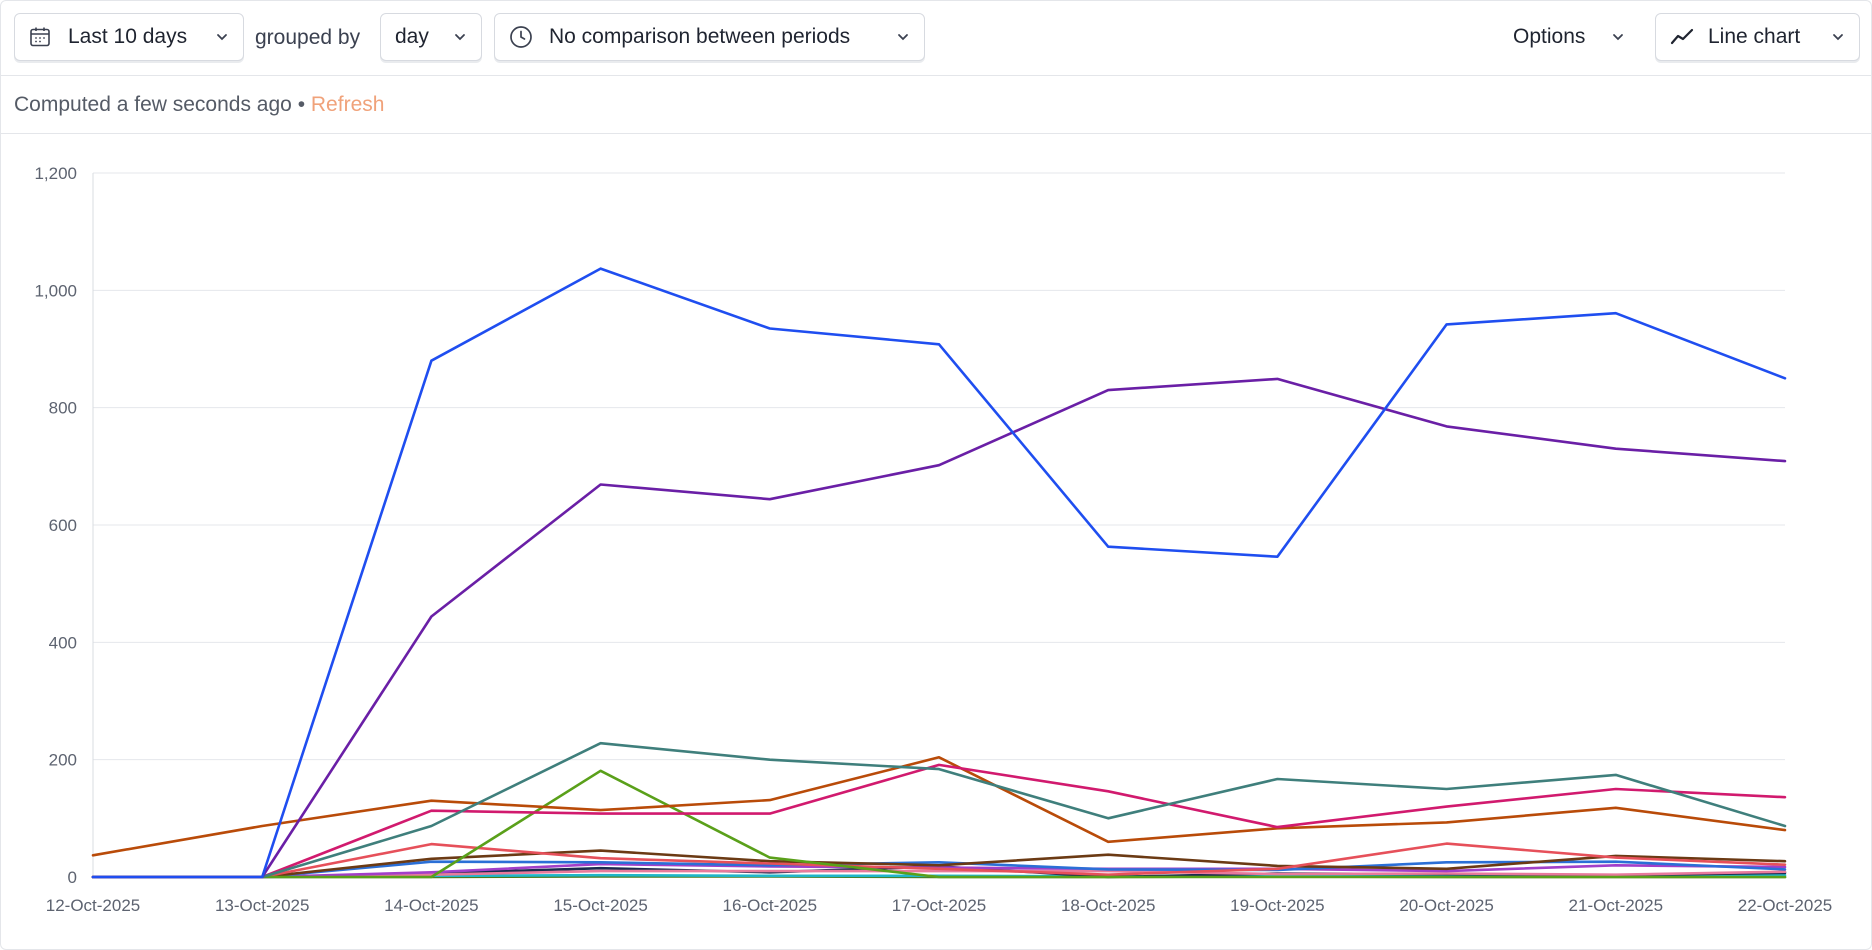 This screenshot has height=950, width=1872. Describe the element at coordinates (308, 37) in the screenshot. I see `grouped-by-label: grouped by` at that location.